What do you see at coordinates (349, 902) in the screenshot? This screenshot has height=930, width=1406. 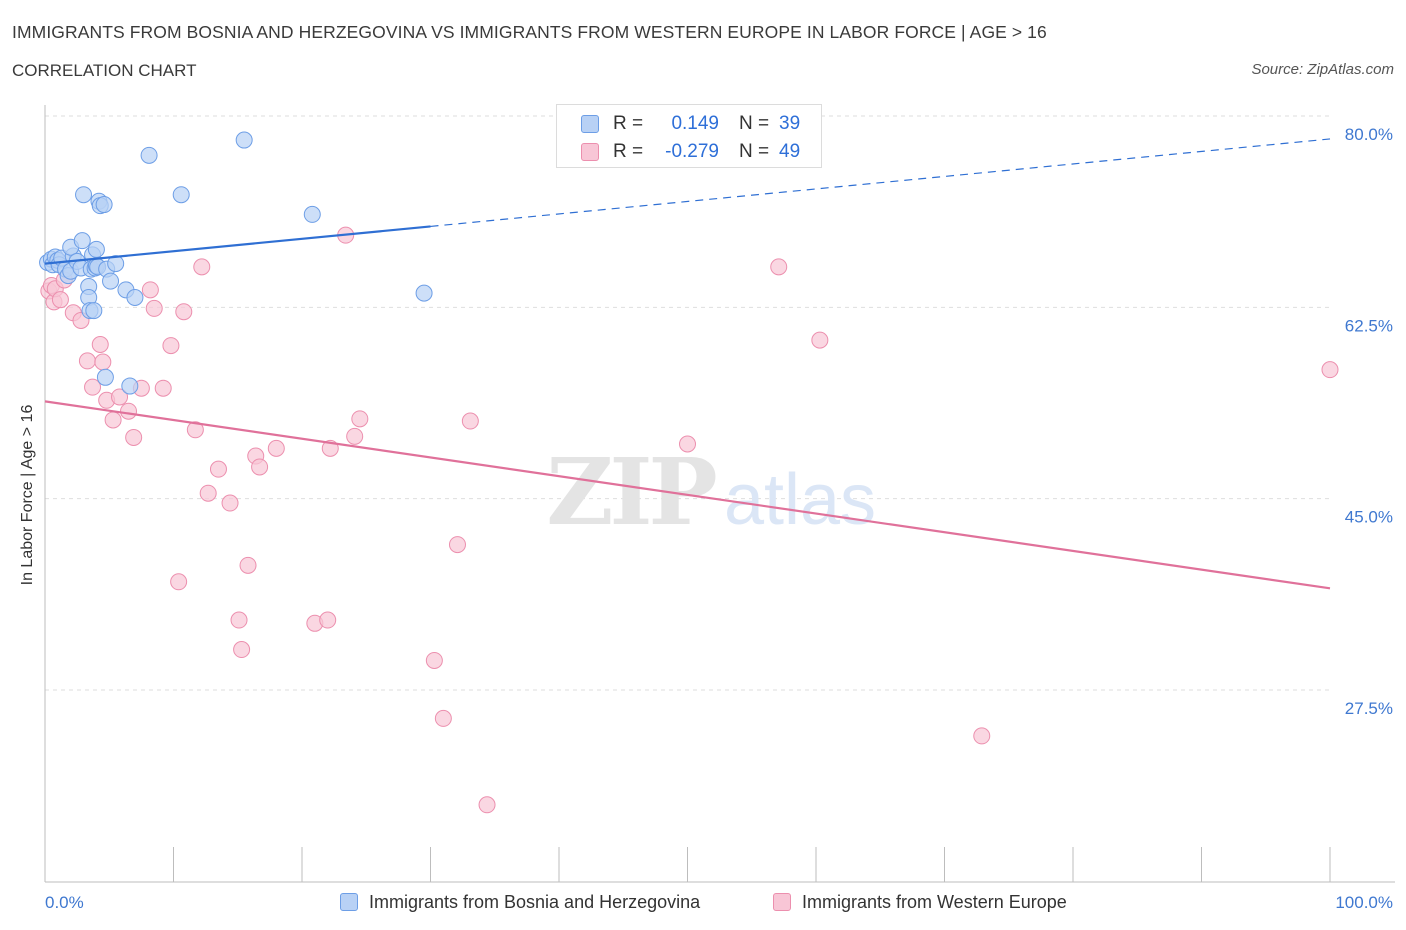 I see `legend-swatch-bosnia` at bounding box center [349, 902].